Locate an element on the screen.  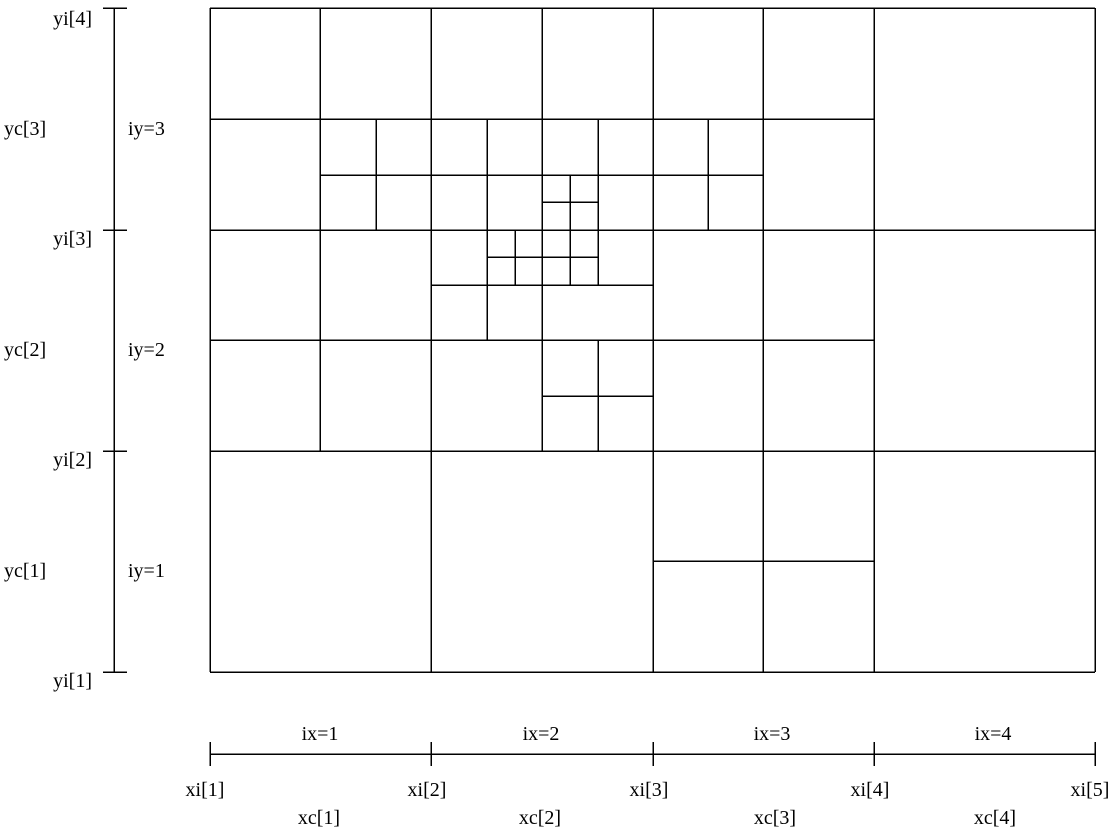
y-center-label: yc[2] is located at coordinates (25, 350).